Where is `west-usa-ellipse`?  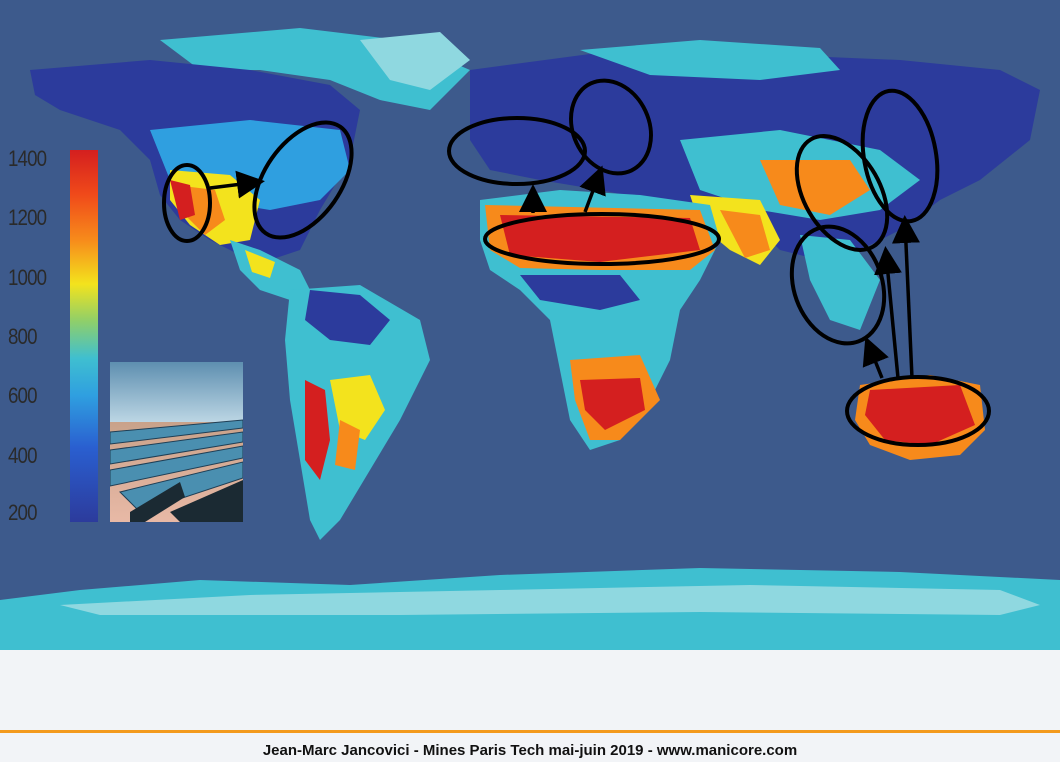
west-usa-ellipse is located at coordinates (187, 203).